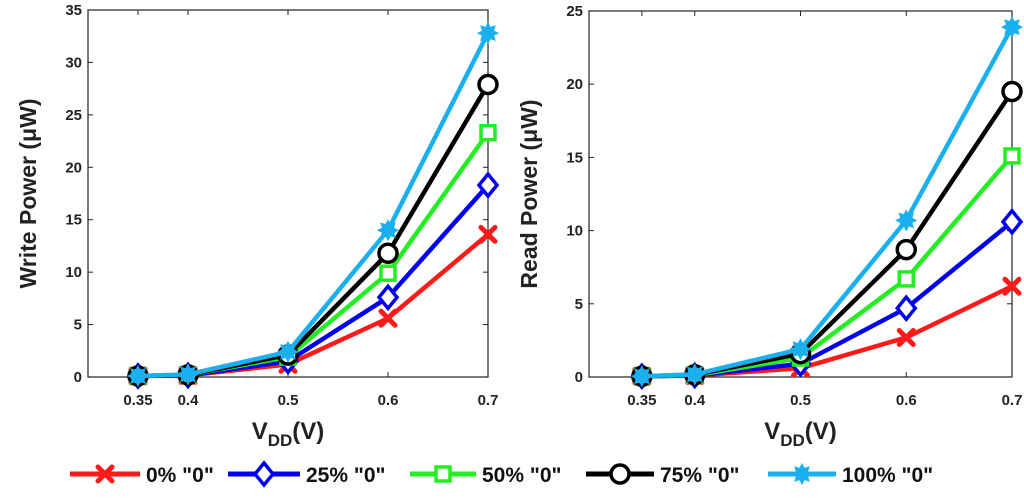  What do you see at coordinates (189, 400) in the screenshot?
I see `write-x-tick-label: 0.4` at bounding box center [189, 400].